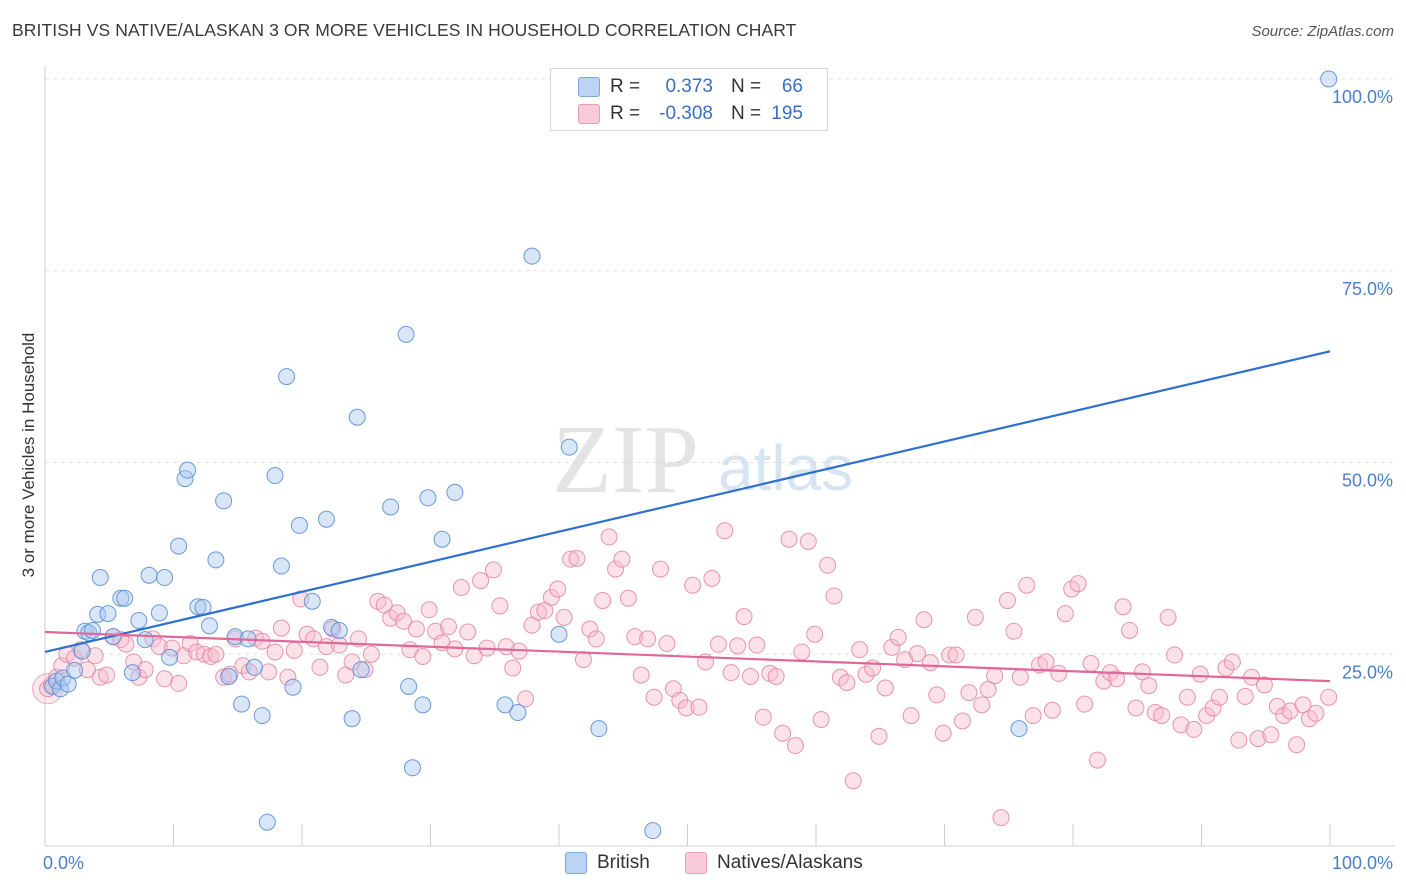  What do you see at coordinates (1362, 863) in the screenshot?
I see `x-tick-label-max: 100.0%` at bounding box center [1362, 863].